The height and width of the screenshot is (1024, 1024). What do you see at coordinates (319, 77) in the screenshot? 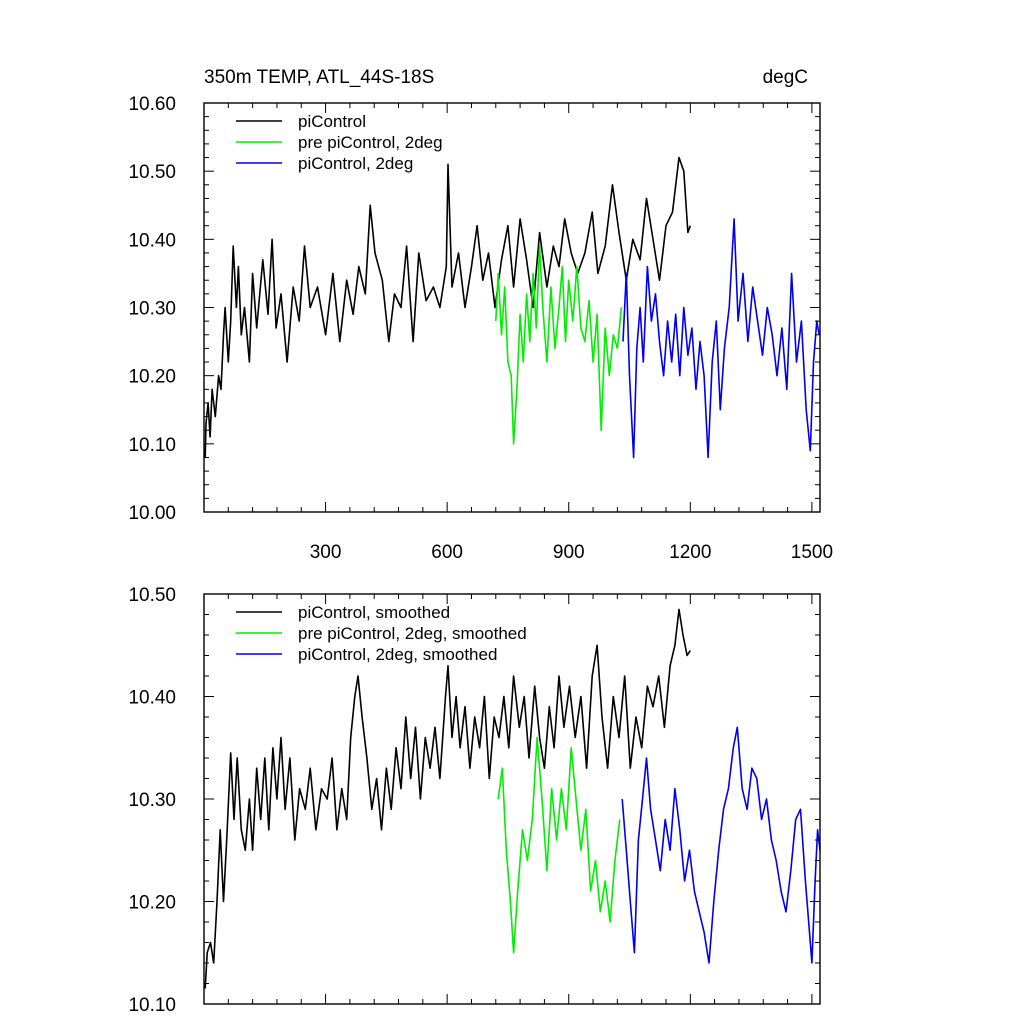
I see `chart-title-left: 350m TEMP, ATL_44S-18S` at bounding box center [319, 77].